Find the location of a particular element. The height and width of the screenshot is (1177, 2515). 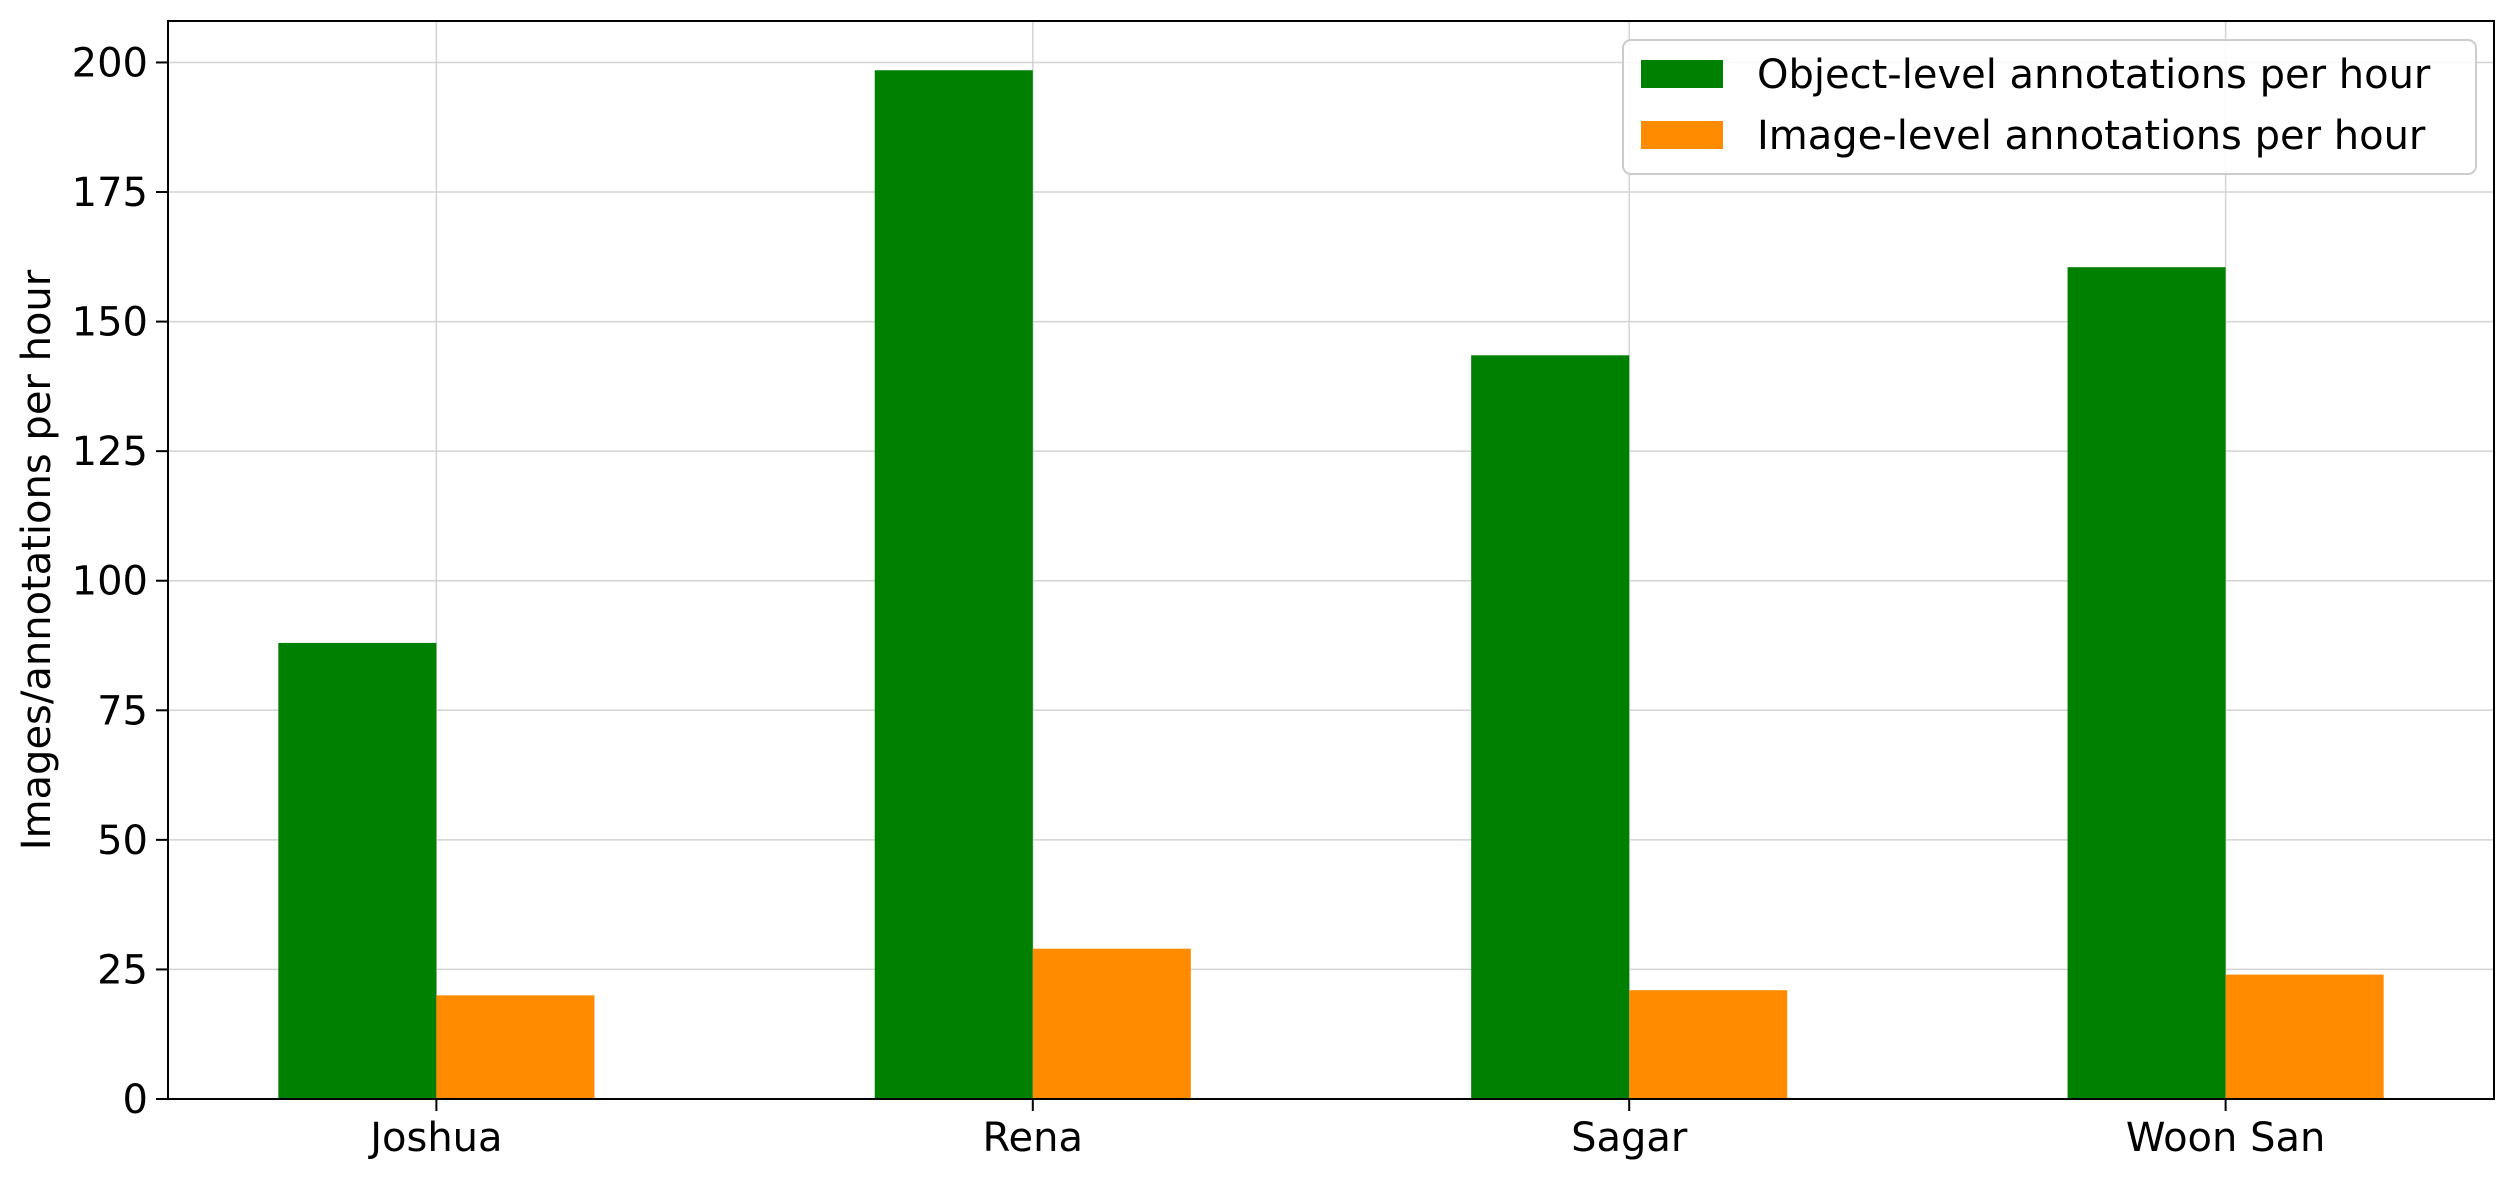

image-level-bar-joshua is located at coordinates (515, 1047).